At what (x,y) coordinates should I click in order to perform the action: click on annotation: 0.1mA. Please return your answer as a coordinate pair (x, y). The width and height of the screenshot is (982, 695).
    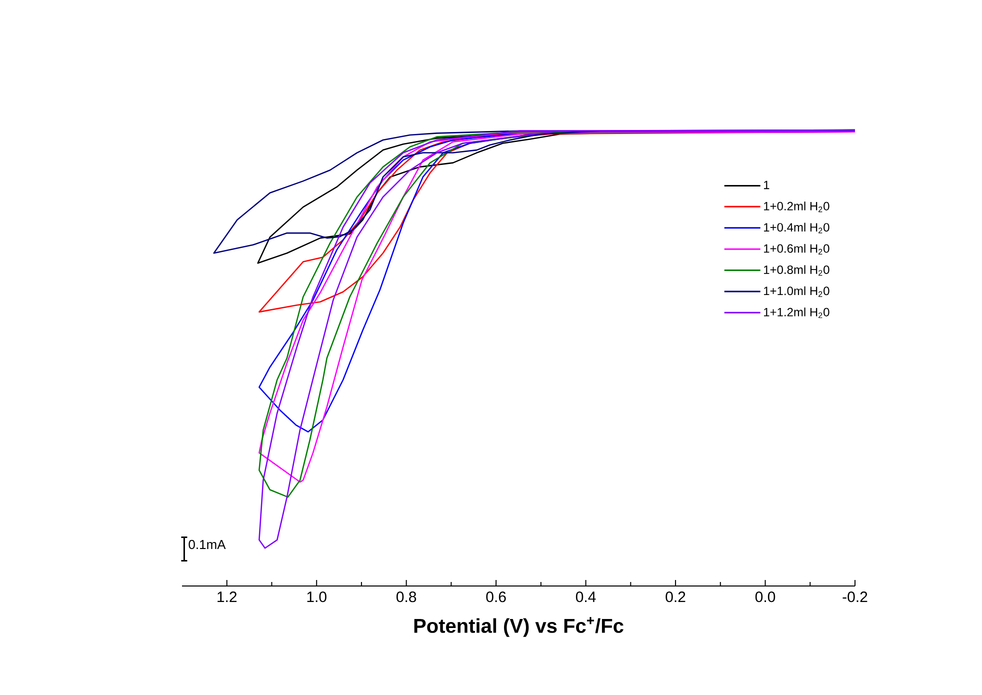
    Looking at the image, I should click on (207, 545).